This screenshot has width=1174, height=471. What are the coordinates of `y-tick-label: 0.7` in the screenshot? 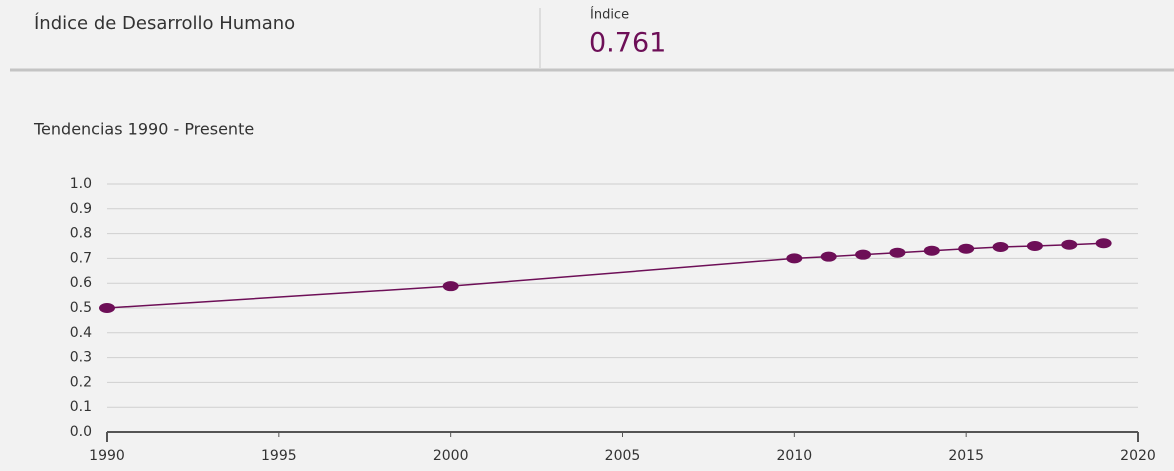 It's located at (81, 258).